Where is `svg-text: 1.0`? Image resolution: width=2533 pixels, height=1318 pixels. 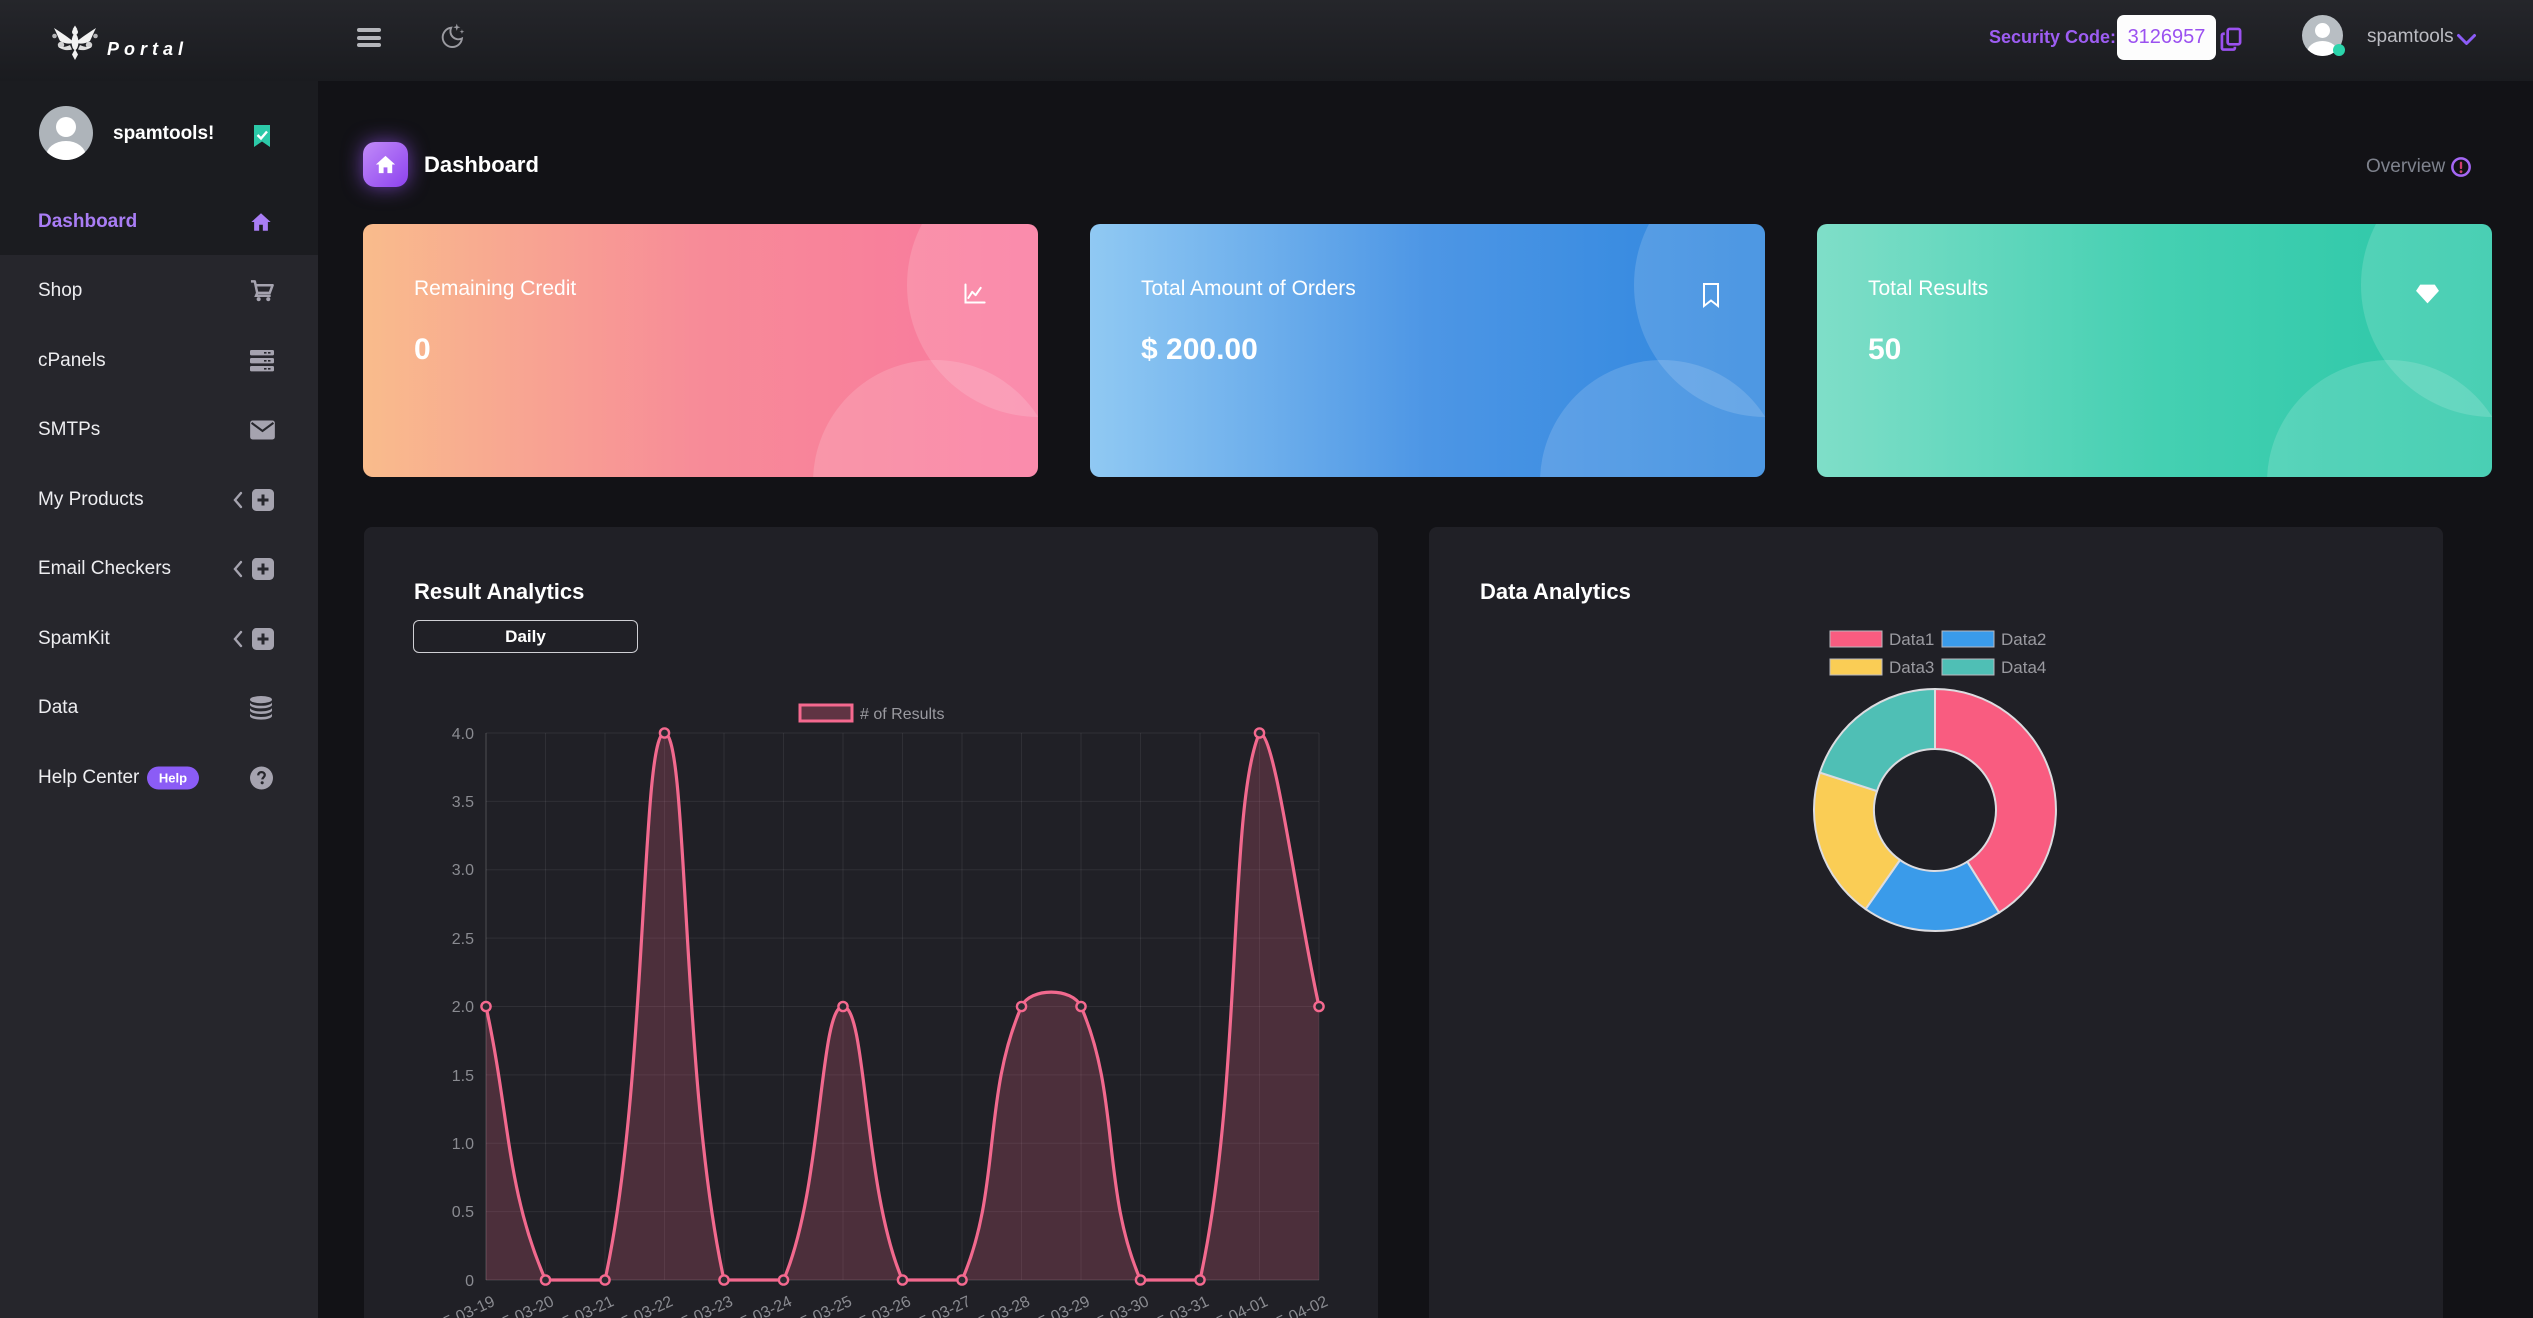 svg-text: 1.0 is located at coordinates (463, 1144).